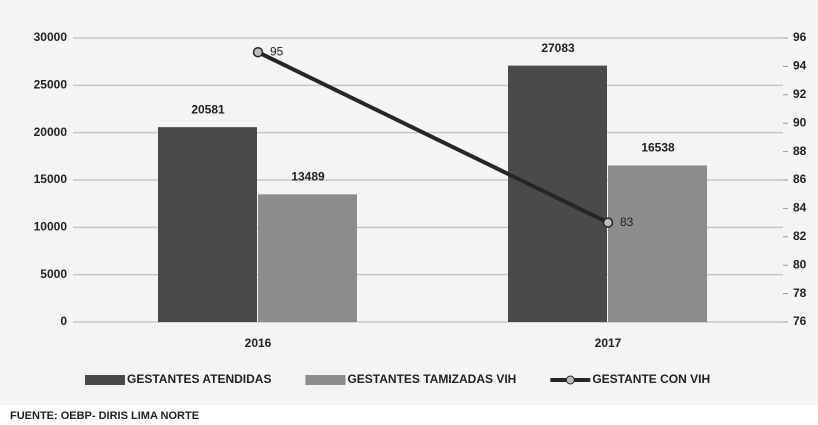  Describe the element at coordinates (800, 179) in the screenshot. I see `y2-tick-label: 86` at that location.